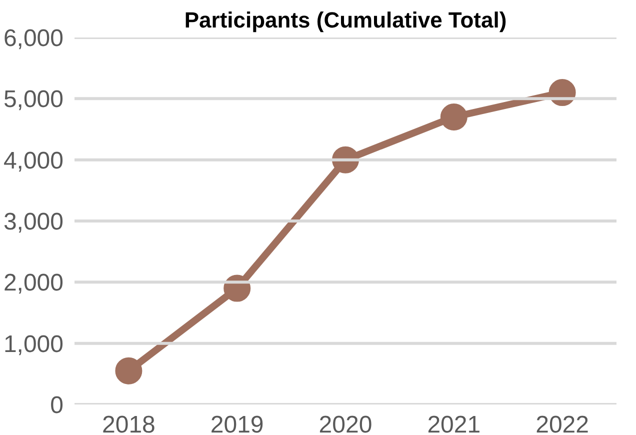 Image resolution: width=636 pixels, height=435 pixels. I want to click on y-tick-label: 4,000, so click(33, 160).